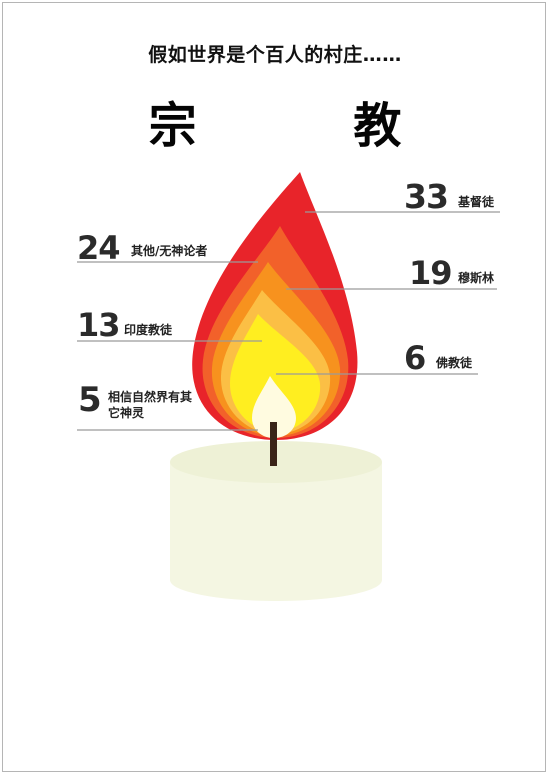 The width and height of the screenshot is (550, 776). What do you see at coordinates (148, 330) in the screenshot?
I see `label-hindu: 印度教徒` at bounding box center [148, 330].